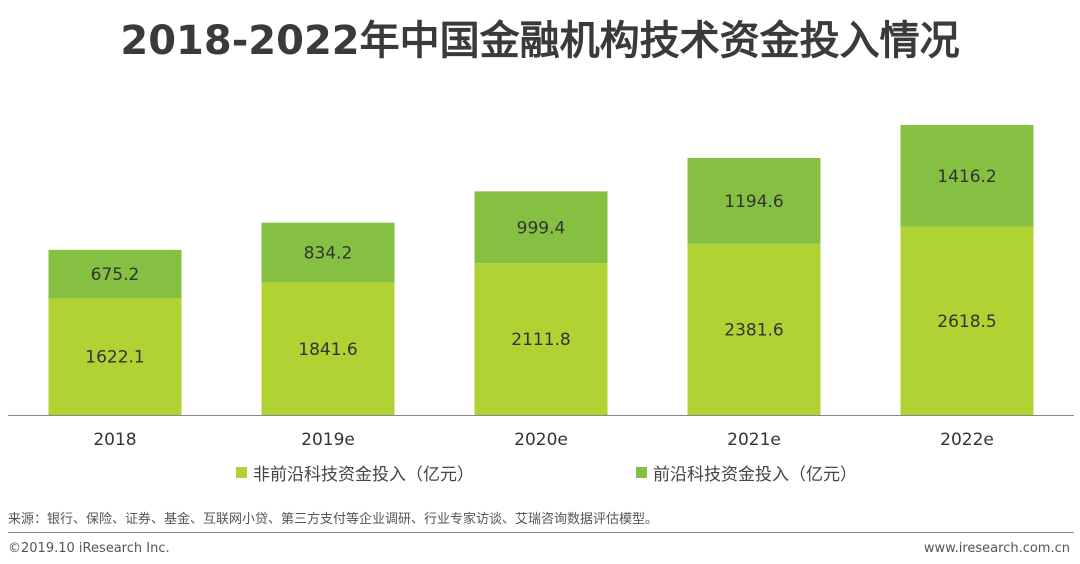  Describe the element at coordinates (241, 472) in the screenshot. I see `legend-swatch-non-frontier` at that location.